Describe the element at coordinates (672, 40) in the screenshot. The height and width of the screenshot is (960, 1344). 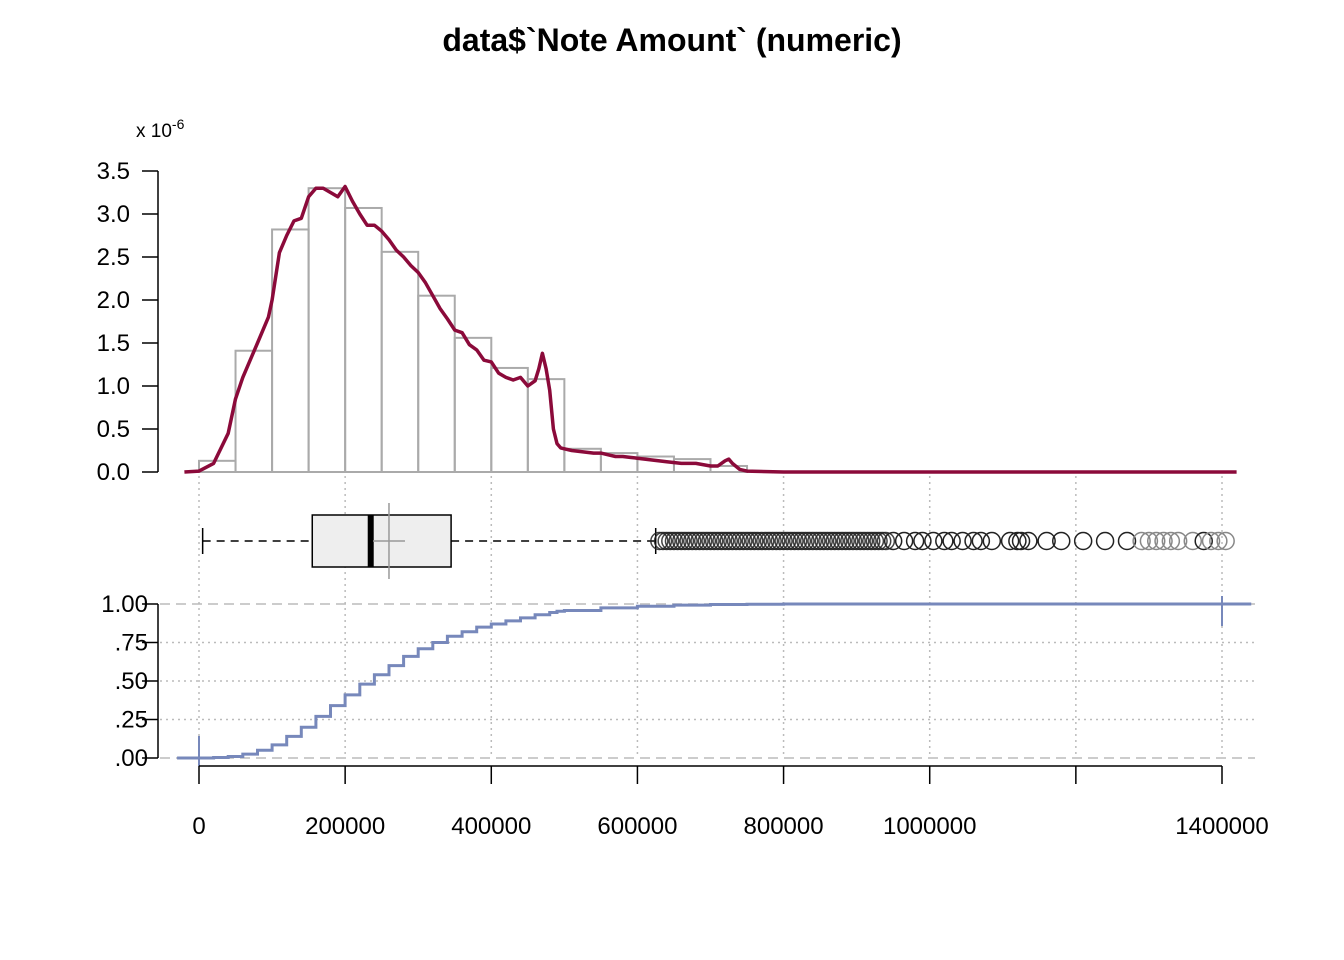
I see `chart-title: data$`Note Amount` (numeric)` at that location.